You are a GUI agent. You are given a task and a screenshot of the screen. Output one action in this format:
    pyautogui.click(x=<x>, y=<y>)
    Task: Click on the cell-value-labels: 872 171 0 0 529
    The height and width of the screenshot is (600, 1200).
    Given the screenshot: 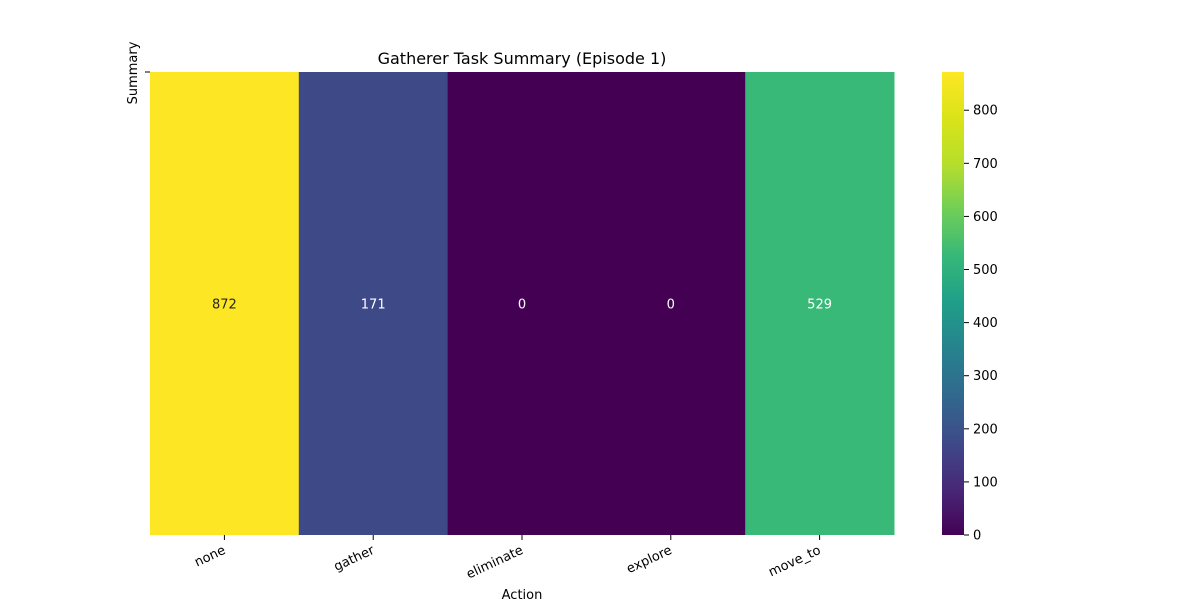 What is the action you would take?
    pyautogui.click(x=522, y=305)
    